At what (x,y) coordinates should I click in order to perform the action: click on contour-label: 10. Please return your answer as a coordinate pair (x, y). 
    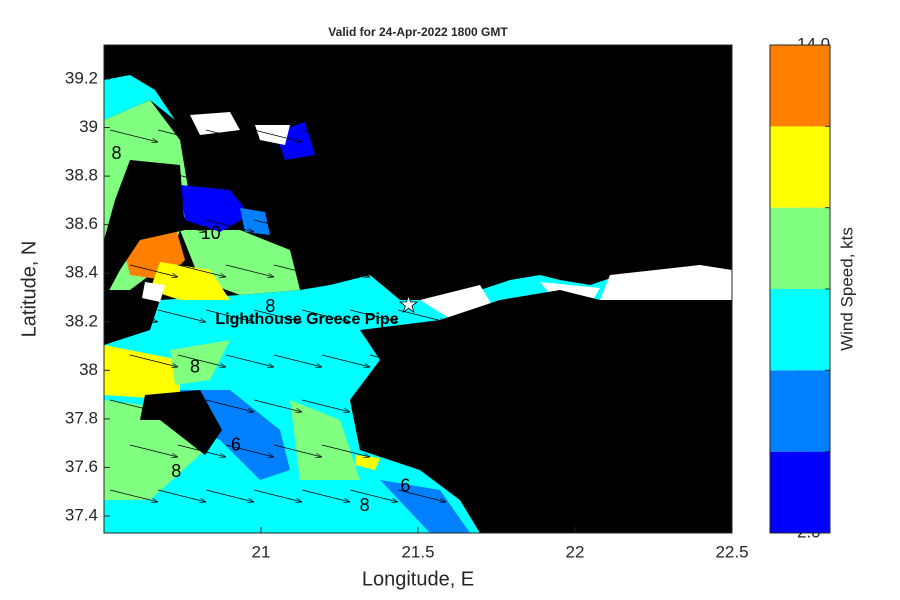
    Looking at the image, I should click on (211, 233).